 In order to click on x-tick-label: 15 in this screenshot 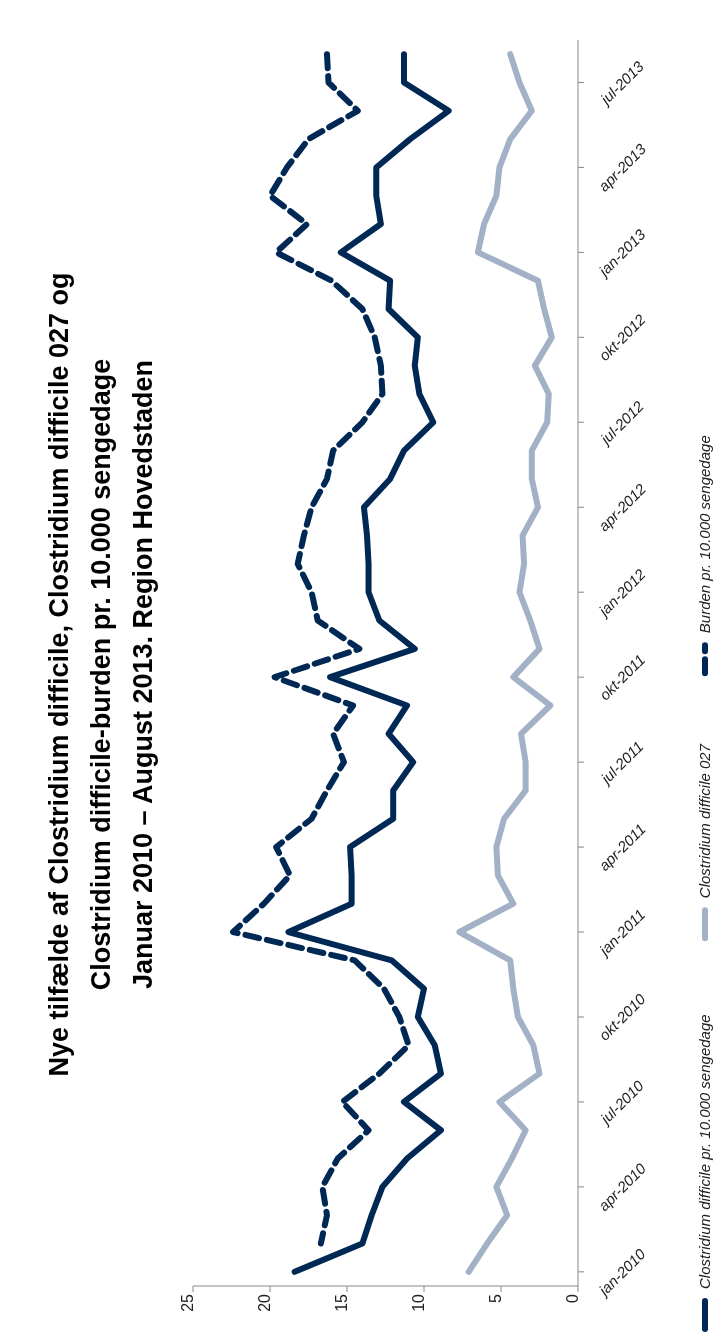, I will do `click(341, 1302)`.